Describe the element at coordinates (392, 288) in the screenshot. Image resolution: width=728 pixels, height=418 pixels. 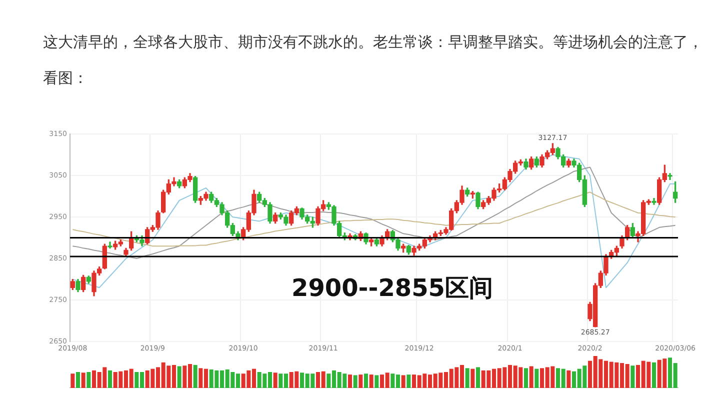
I see `annotation: 2900--2855区间` at that location.